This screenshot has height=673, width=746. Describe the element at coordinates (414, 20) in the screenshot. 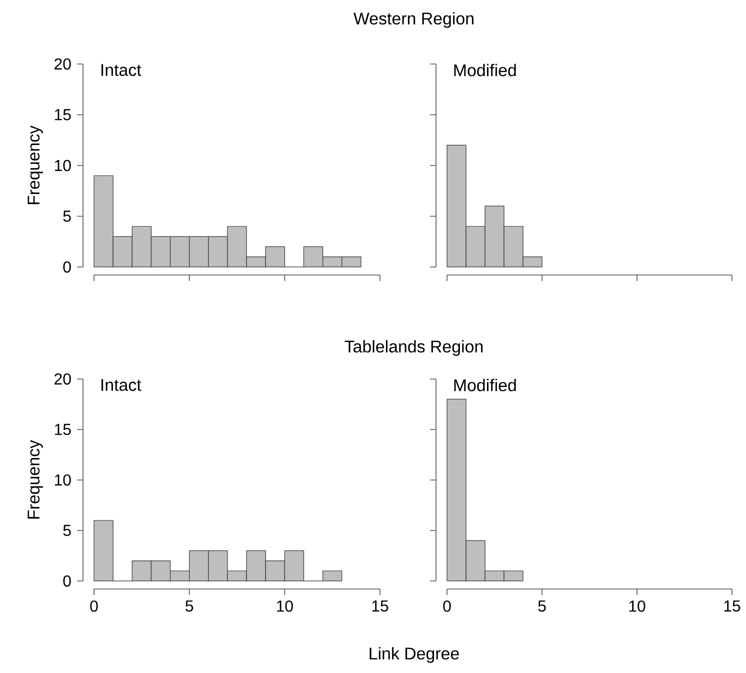

I see `chart-title: Western Region` at that location.